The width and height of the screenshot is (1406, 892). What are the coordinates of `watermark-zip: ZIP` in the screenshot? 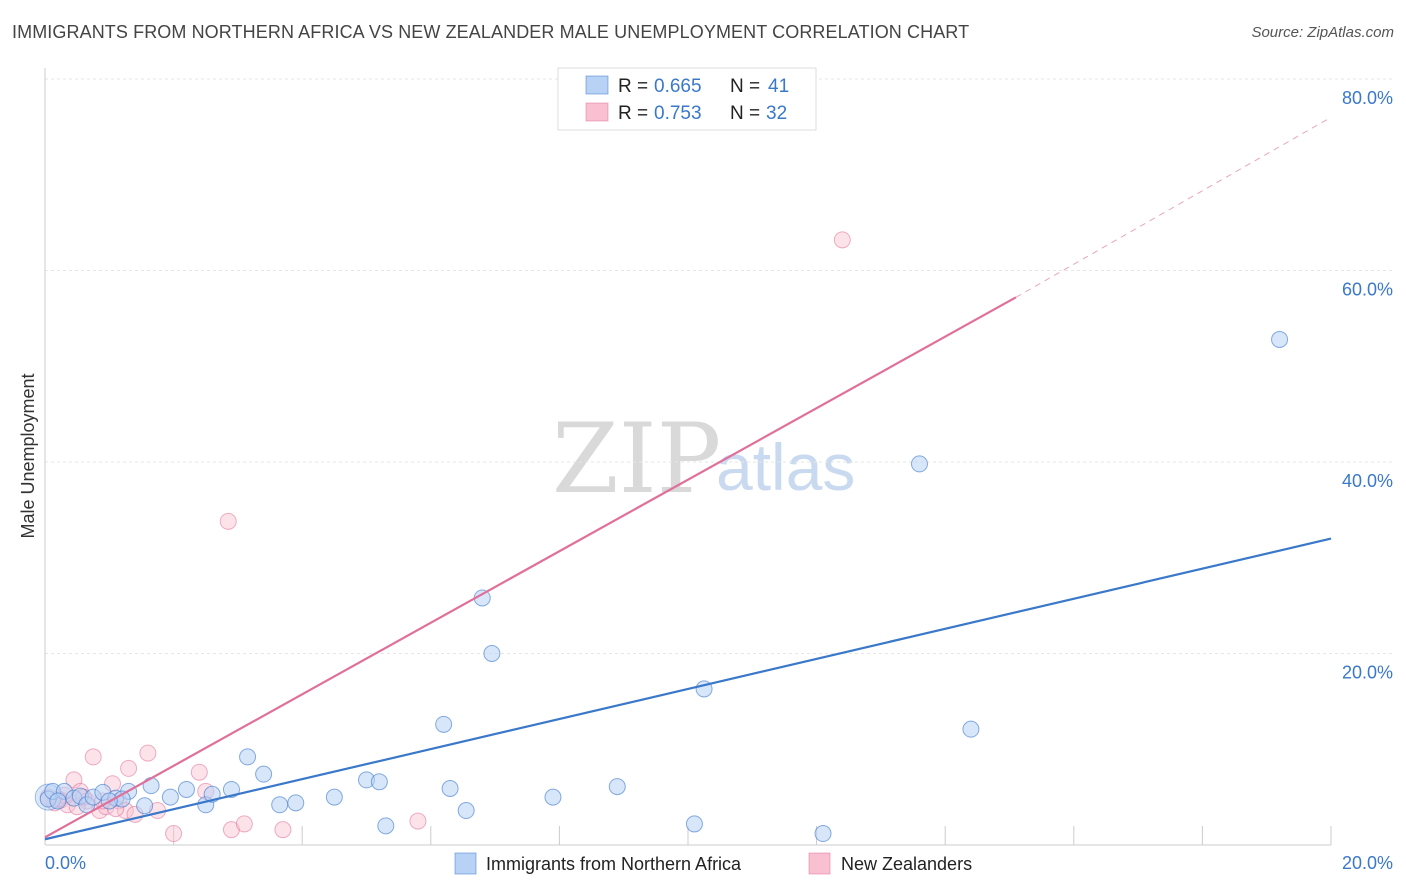 It's located at (636, 459).